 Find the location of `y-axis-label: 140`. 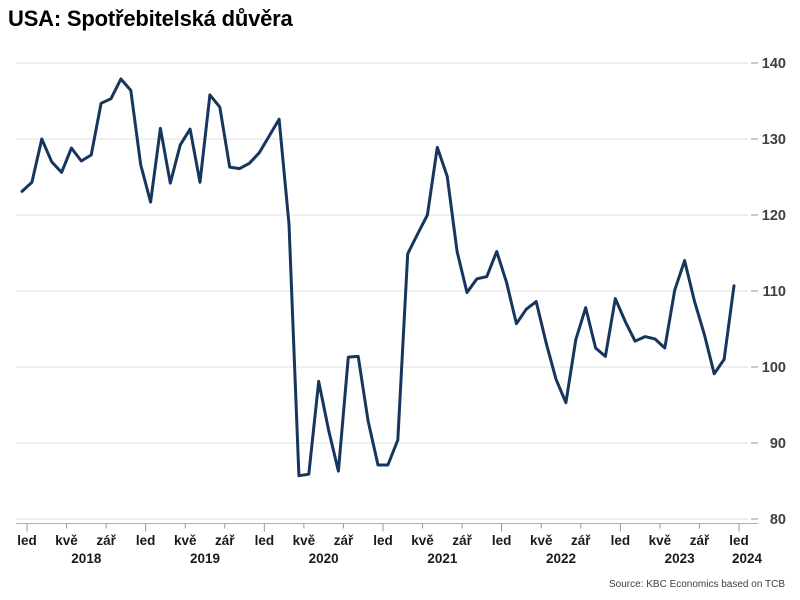

y-axis-label: 140 is located at coordinates (774, 64).